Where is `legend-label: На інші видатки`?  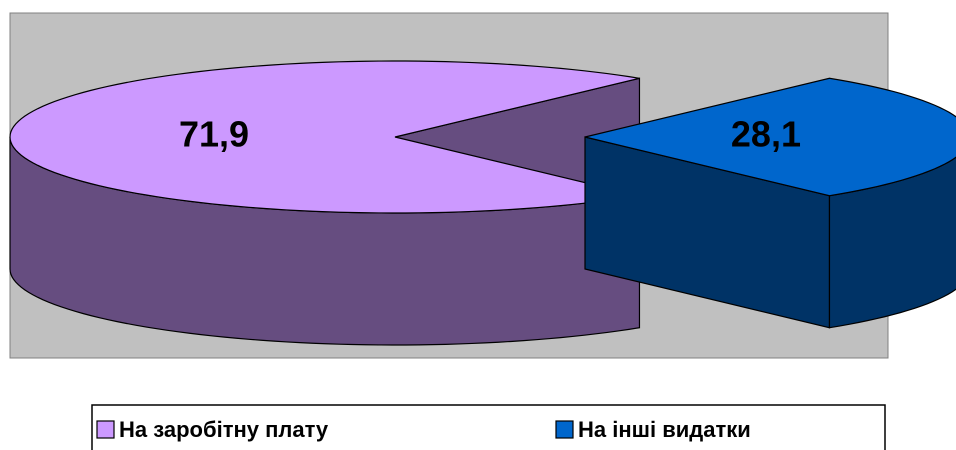
legend-label: На інші видатки is located at coordinates (664, 429).